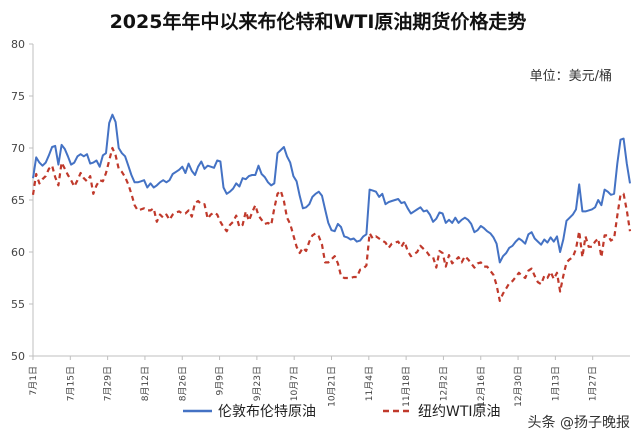 Image resolution: width=640 pixels, height=446 pixels. I want to click on y-tick-label: 60, so click(18, 252).